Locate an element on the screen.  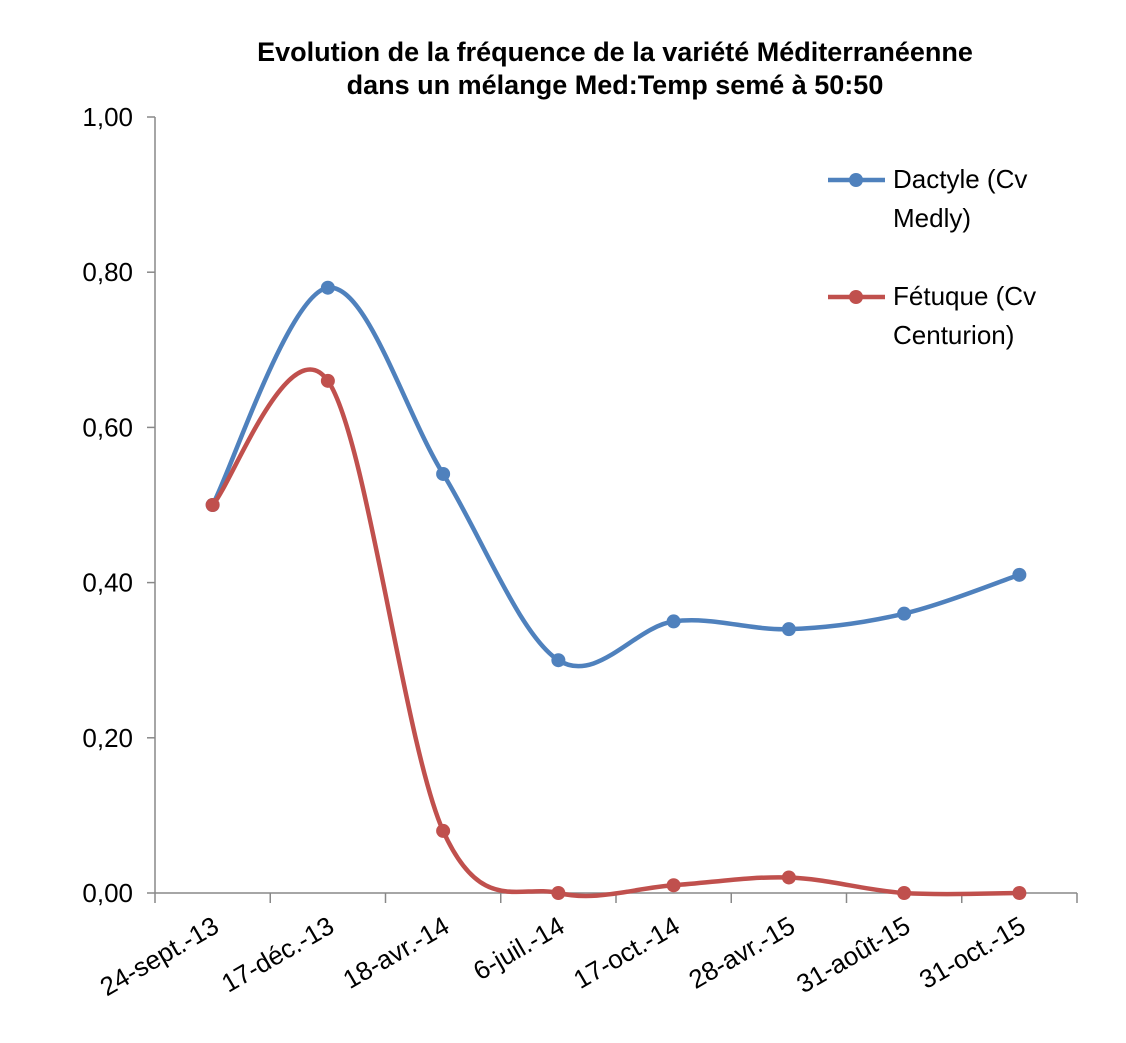
x-tick-label: 6-juil.-14 is located at coordinates (518, 948).